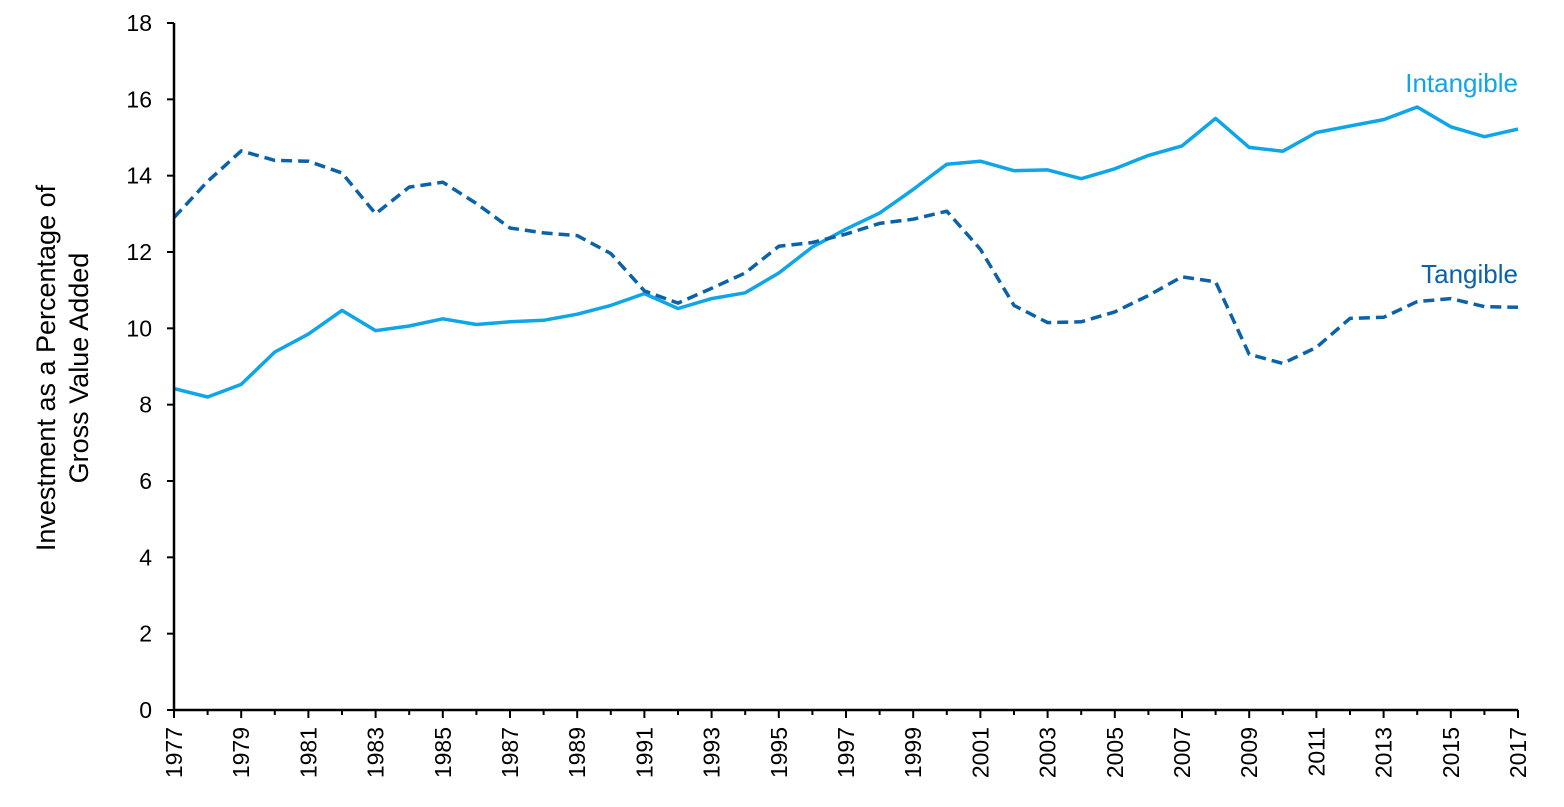 This screenshot has width=1564, height=807. Describe the element at coordinates (139, 328) in the screenshot. I see `y-tick-label-10: 10` at that location.